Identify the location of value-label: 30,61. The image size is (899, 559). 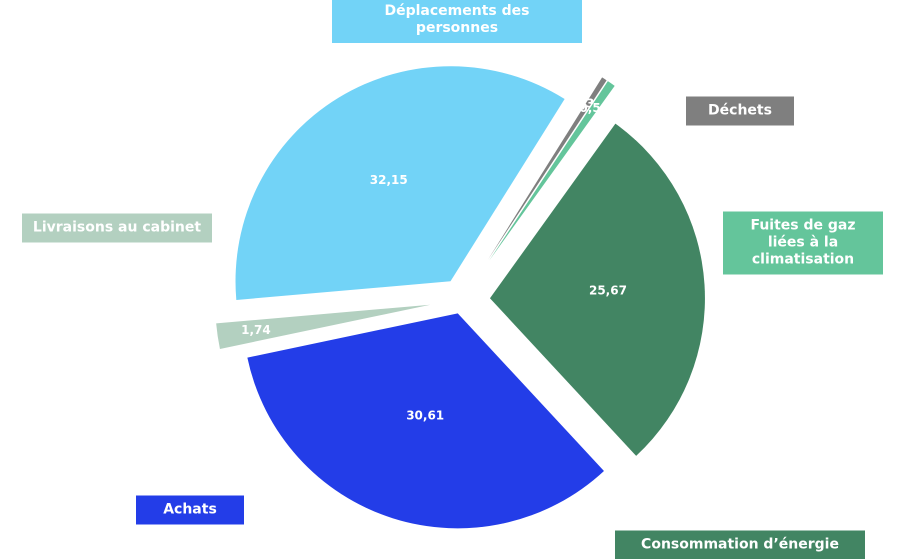
(425, 415).